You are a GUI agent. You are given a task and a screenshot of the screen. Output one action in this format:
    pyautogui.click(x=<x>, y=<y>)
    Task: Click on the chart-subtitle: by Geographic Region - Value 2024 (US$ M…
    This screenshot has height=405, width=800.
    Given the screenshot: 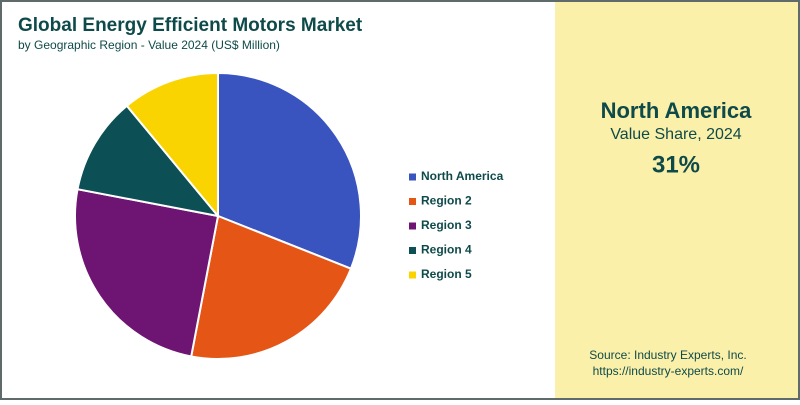 What is the action you would take?
    pyautogui.click(x=149, y=45)
    